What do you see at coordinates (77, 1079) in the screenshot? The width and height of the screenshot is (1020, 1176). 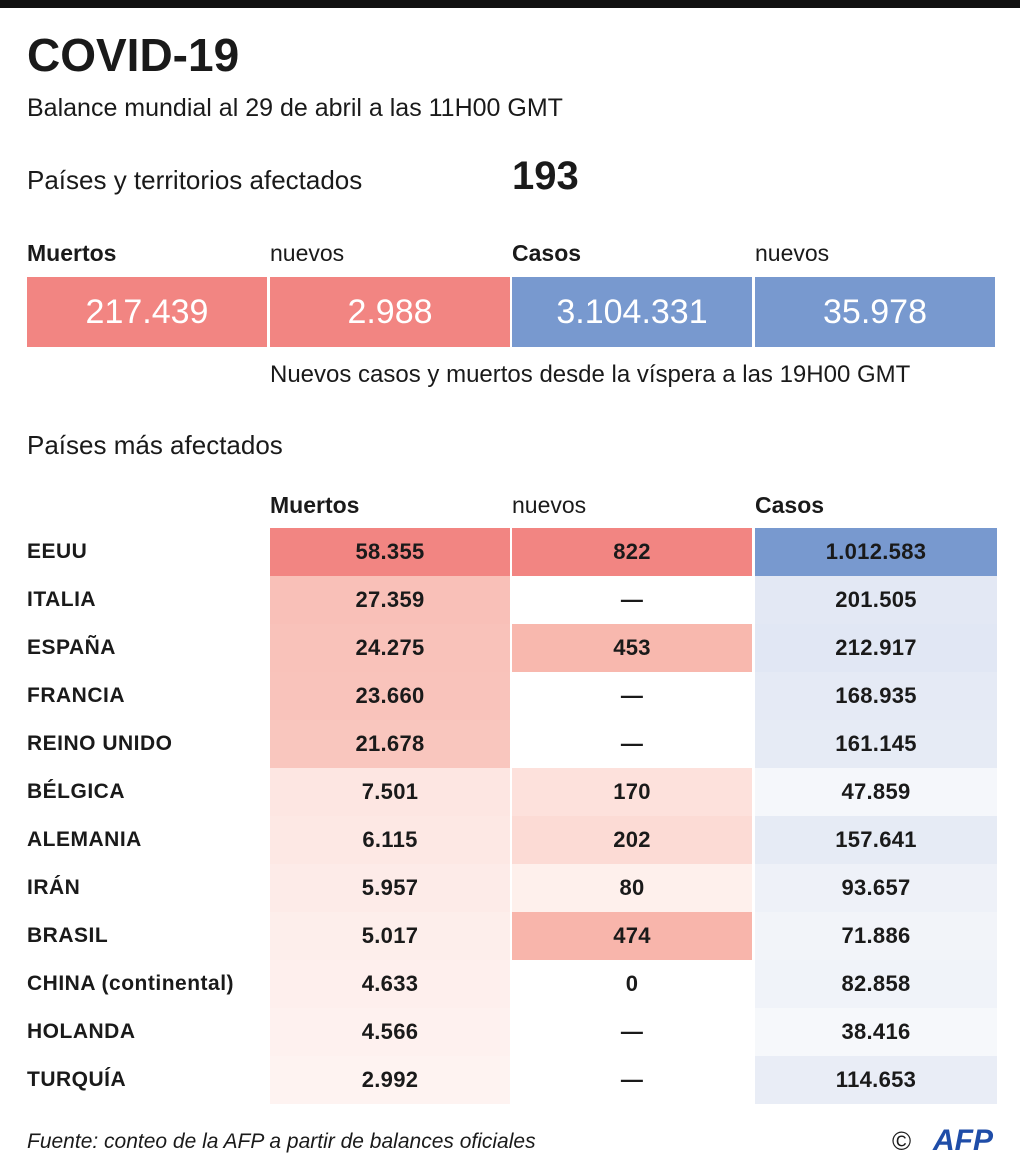 I see `country-name: TURQUÍA` at bounding box center [77, 1079].